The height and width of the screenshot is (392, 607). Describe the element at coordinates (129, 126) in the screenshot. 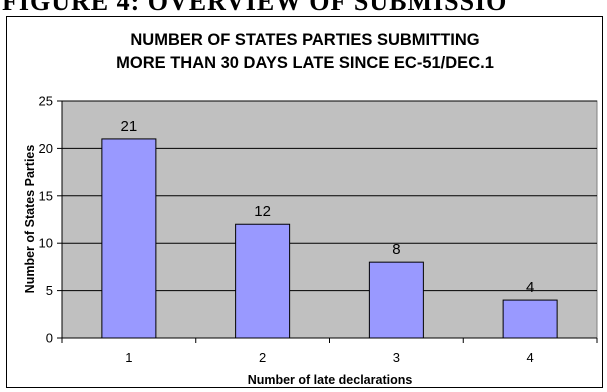

I see `data-label-1: 21` at that location.